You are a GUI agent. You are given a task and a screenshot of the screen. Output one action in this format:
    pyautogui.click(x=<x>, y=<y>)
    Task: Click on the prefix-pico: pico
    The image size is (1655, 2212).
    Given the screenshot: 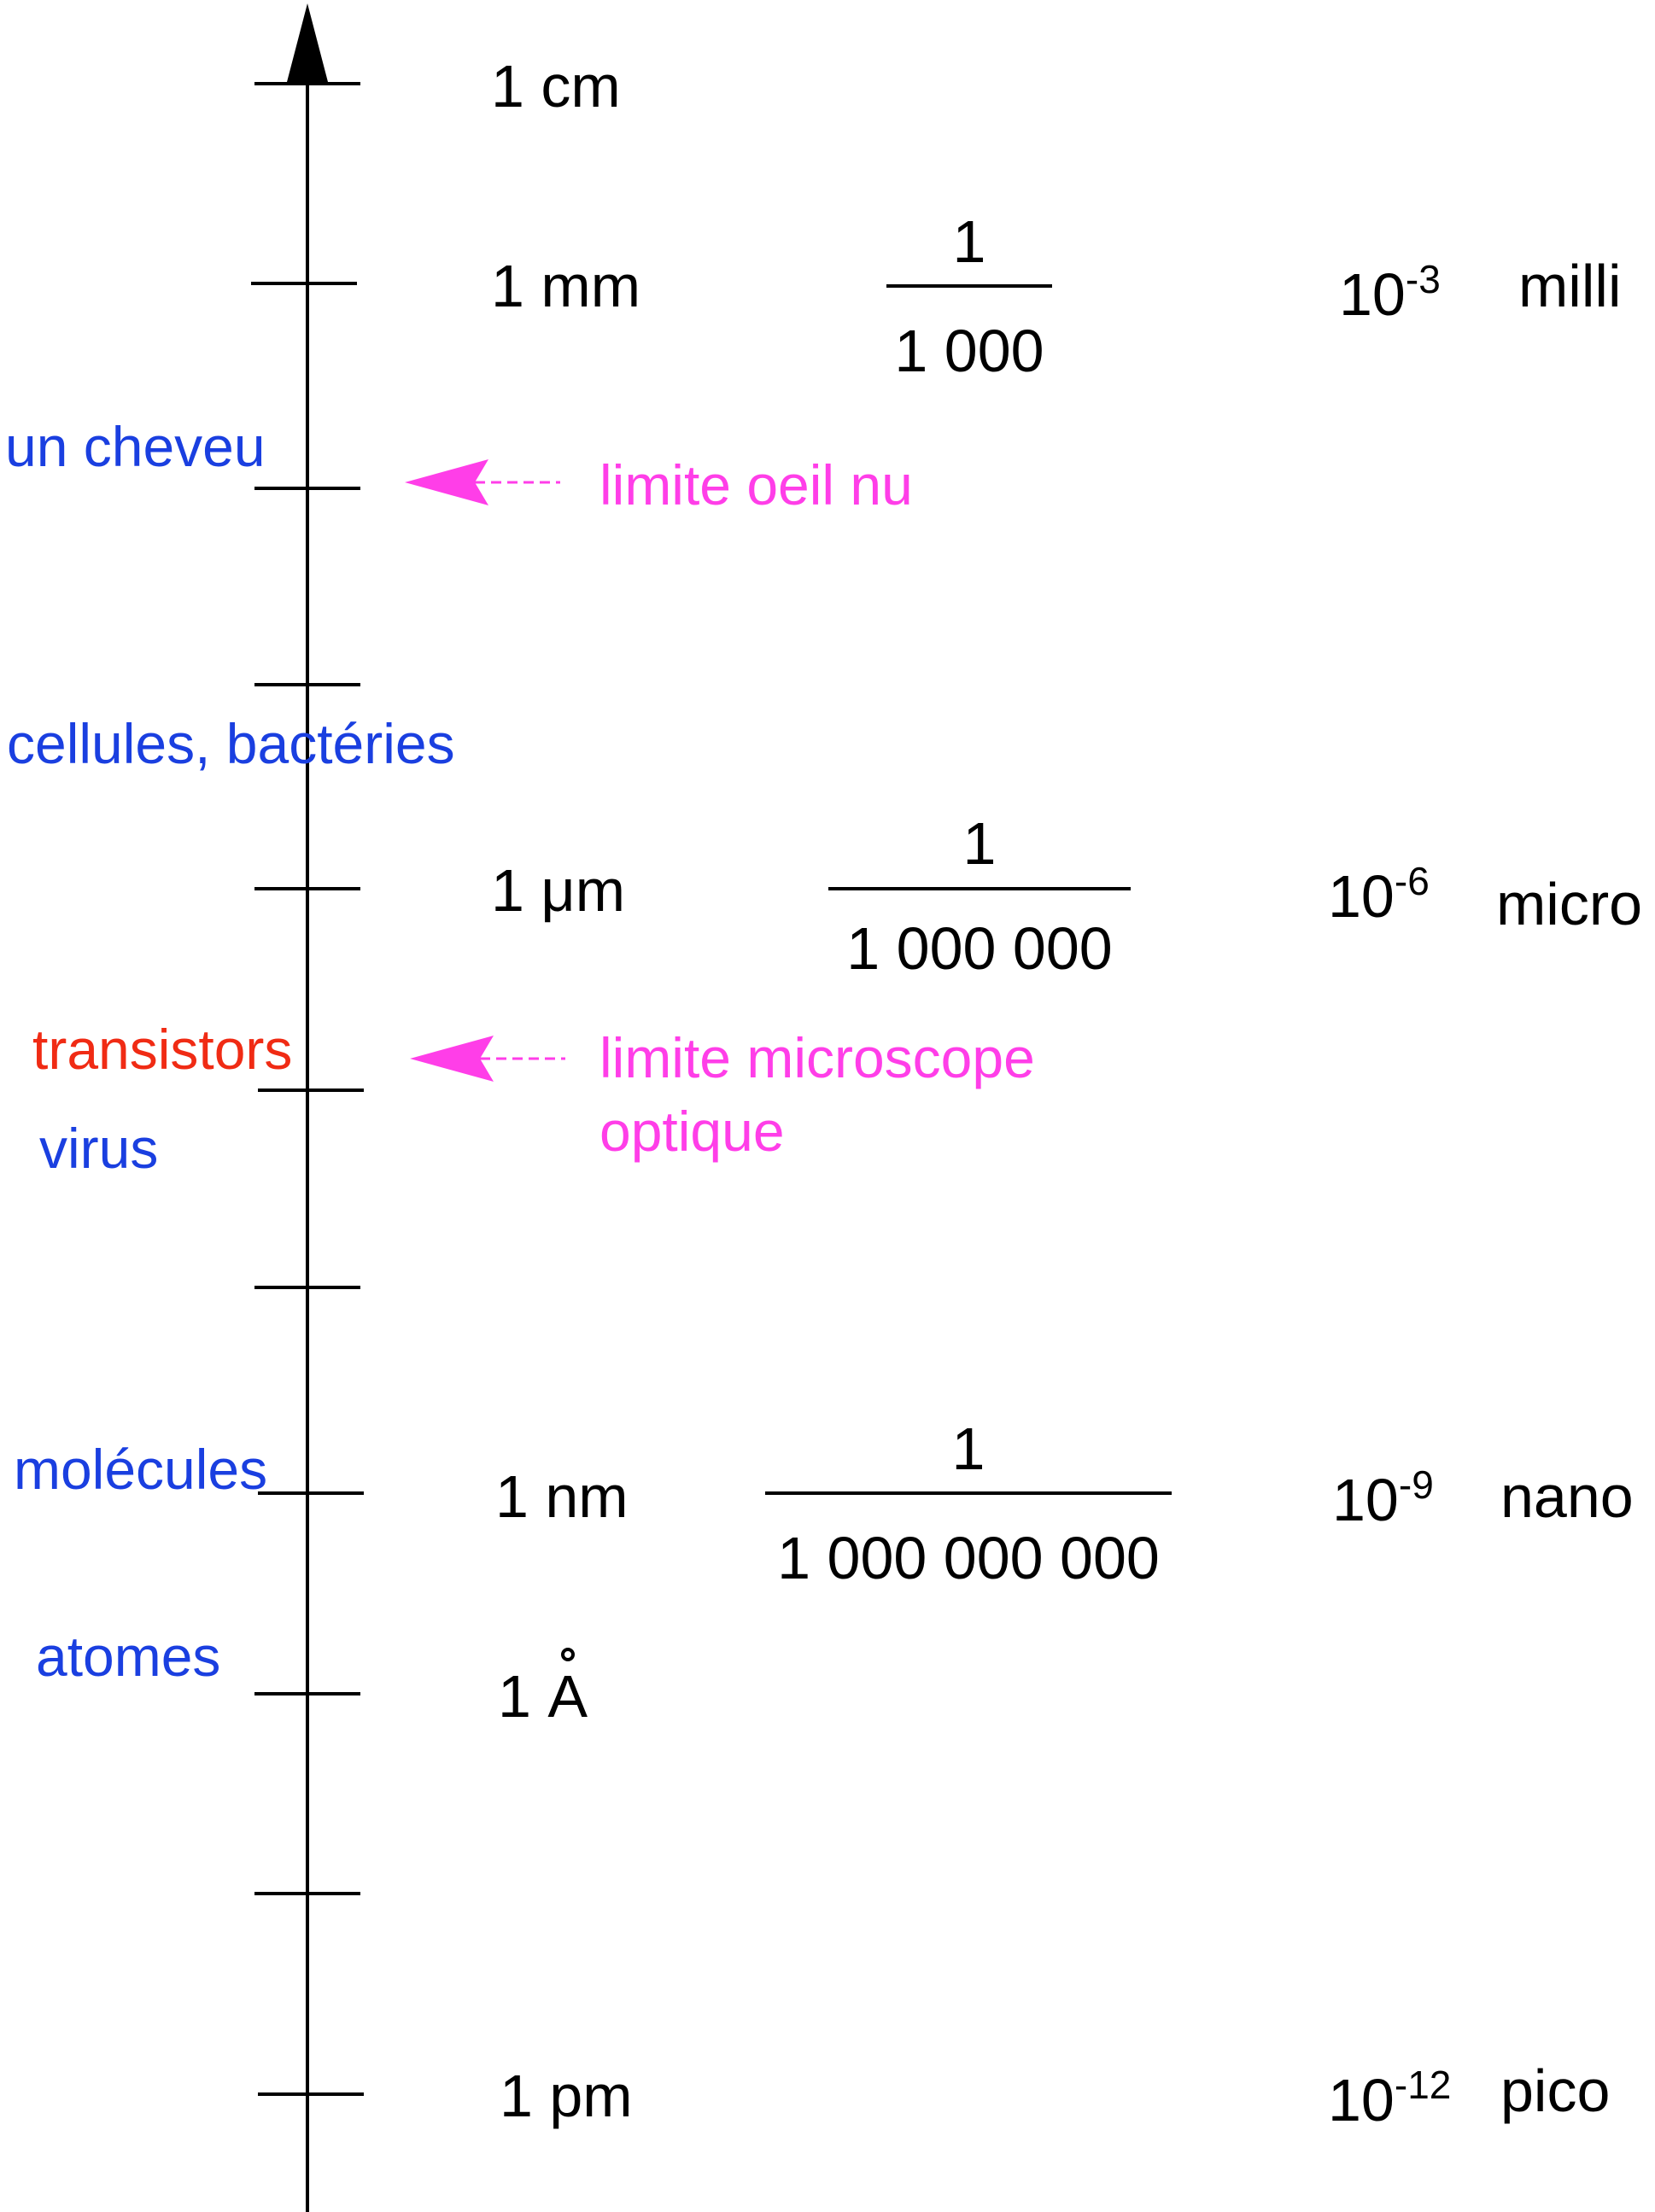 What is the action you would take?
    pyautogui.click(x=1556, y=2091)
    